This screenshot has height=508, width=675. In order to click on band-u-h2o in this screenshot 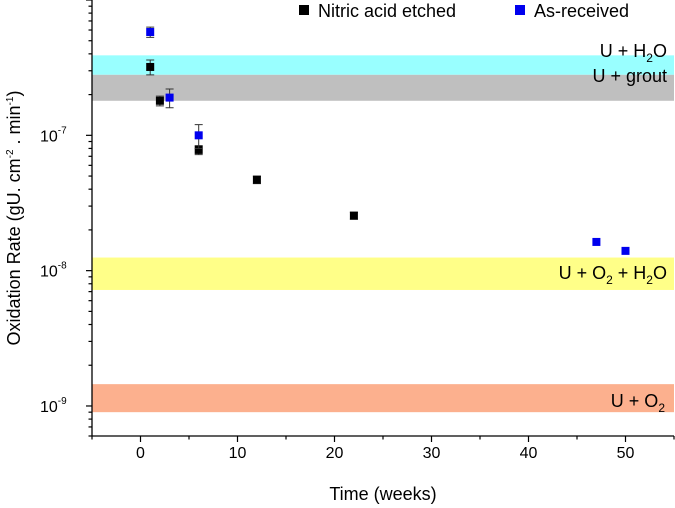, I will do `click(383, 65)`.